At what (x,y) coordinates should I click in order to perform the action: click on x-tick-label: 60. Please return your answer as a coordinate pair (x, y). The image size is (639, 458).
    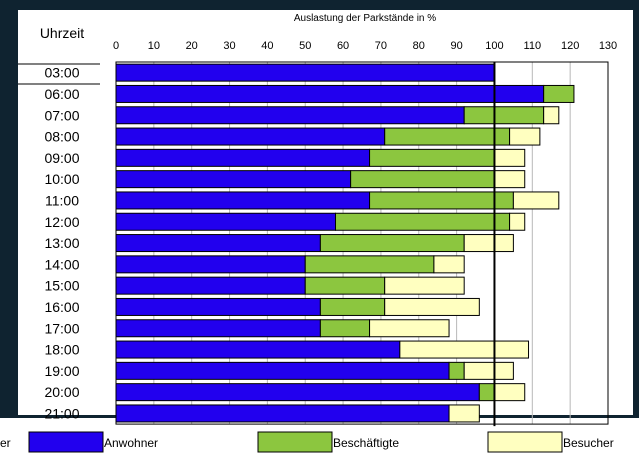
    Looking at the image, I should click on (343, 46).